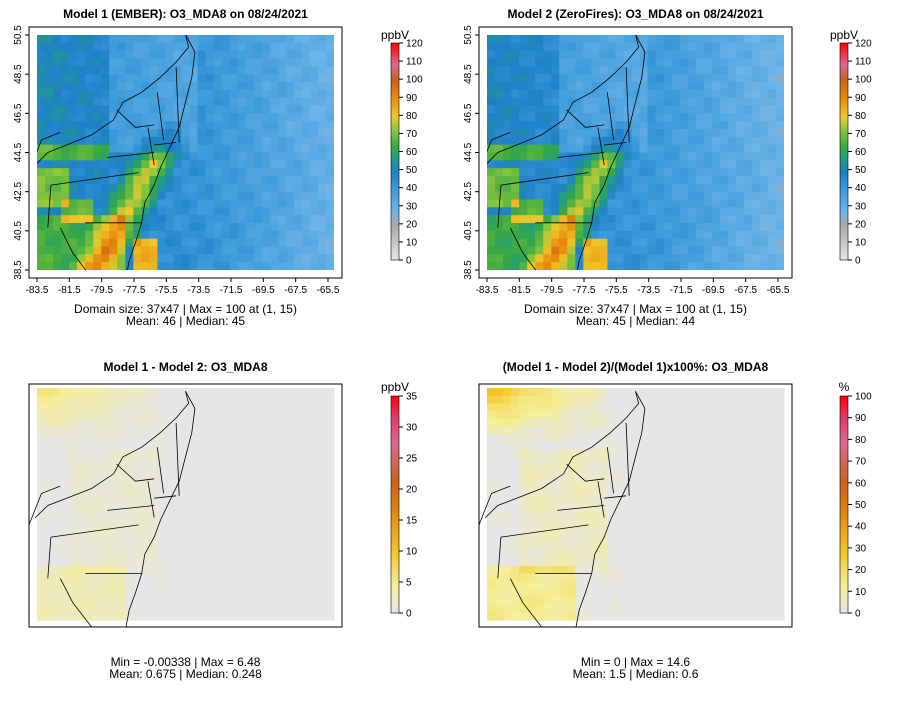  Describe the element at coordinates (116, 152) in the screenshot. I see `map-outline` at that location.